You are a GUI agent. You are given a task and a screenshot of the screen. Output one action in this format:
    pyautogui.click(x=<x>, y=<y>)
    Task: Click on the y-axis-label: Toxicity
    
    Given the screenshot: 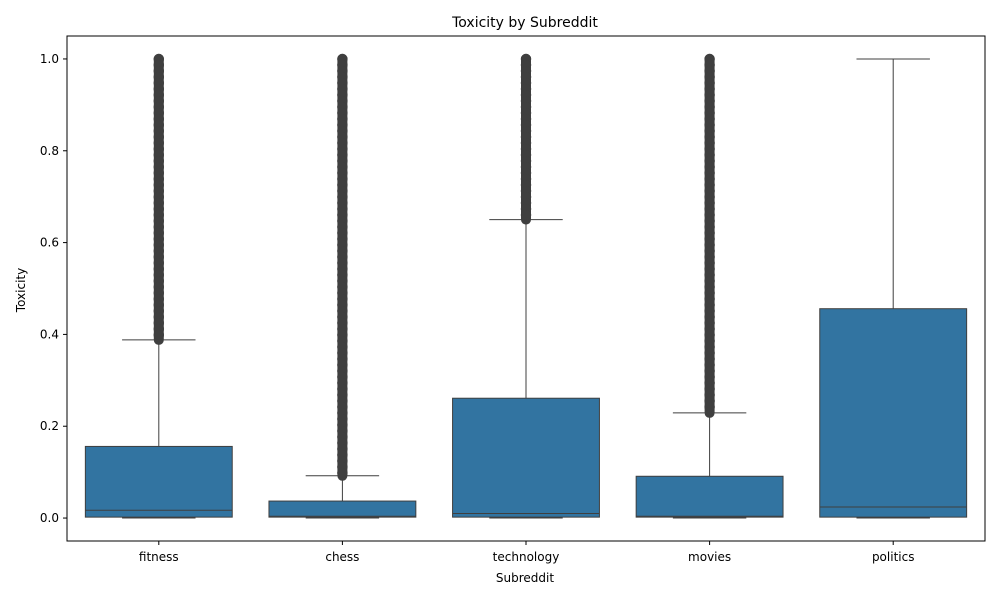 What is the action you would take?
    pyautogui.click(x=21, y=290)
    